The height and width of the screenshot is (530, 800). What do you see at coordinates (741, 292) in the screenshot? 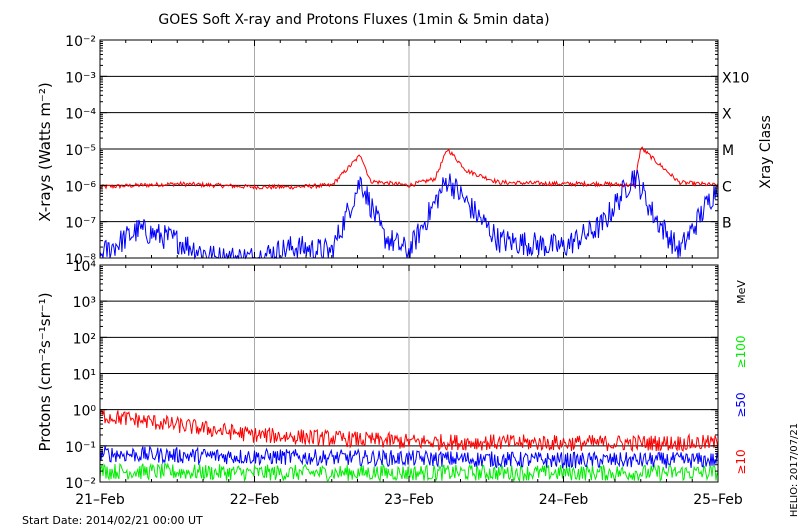
I see `proton-energy-unit-label: MeV` at bounding box center [741, 292].